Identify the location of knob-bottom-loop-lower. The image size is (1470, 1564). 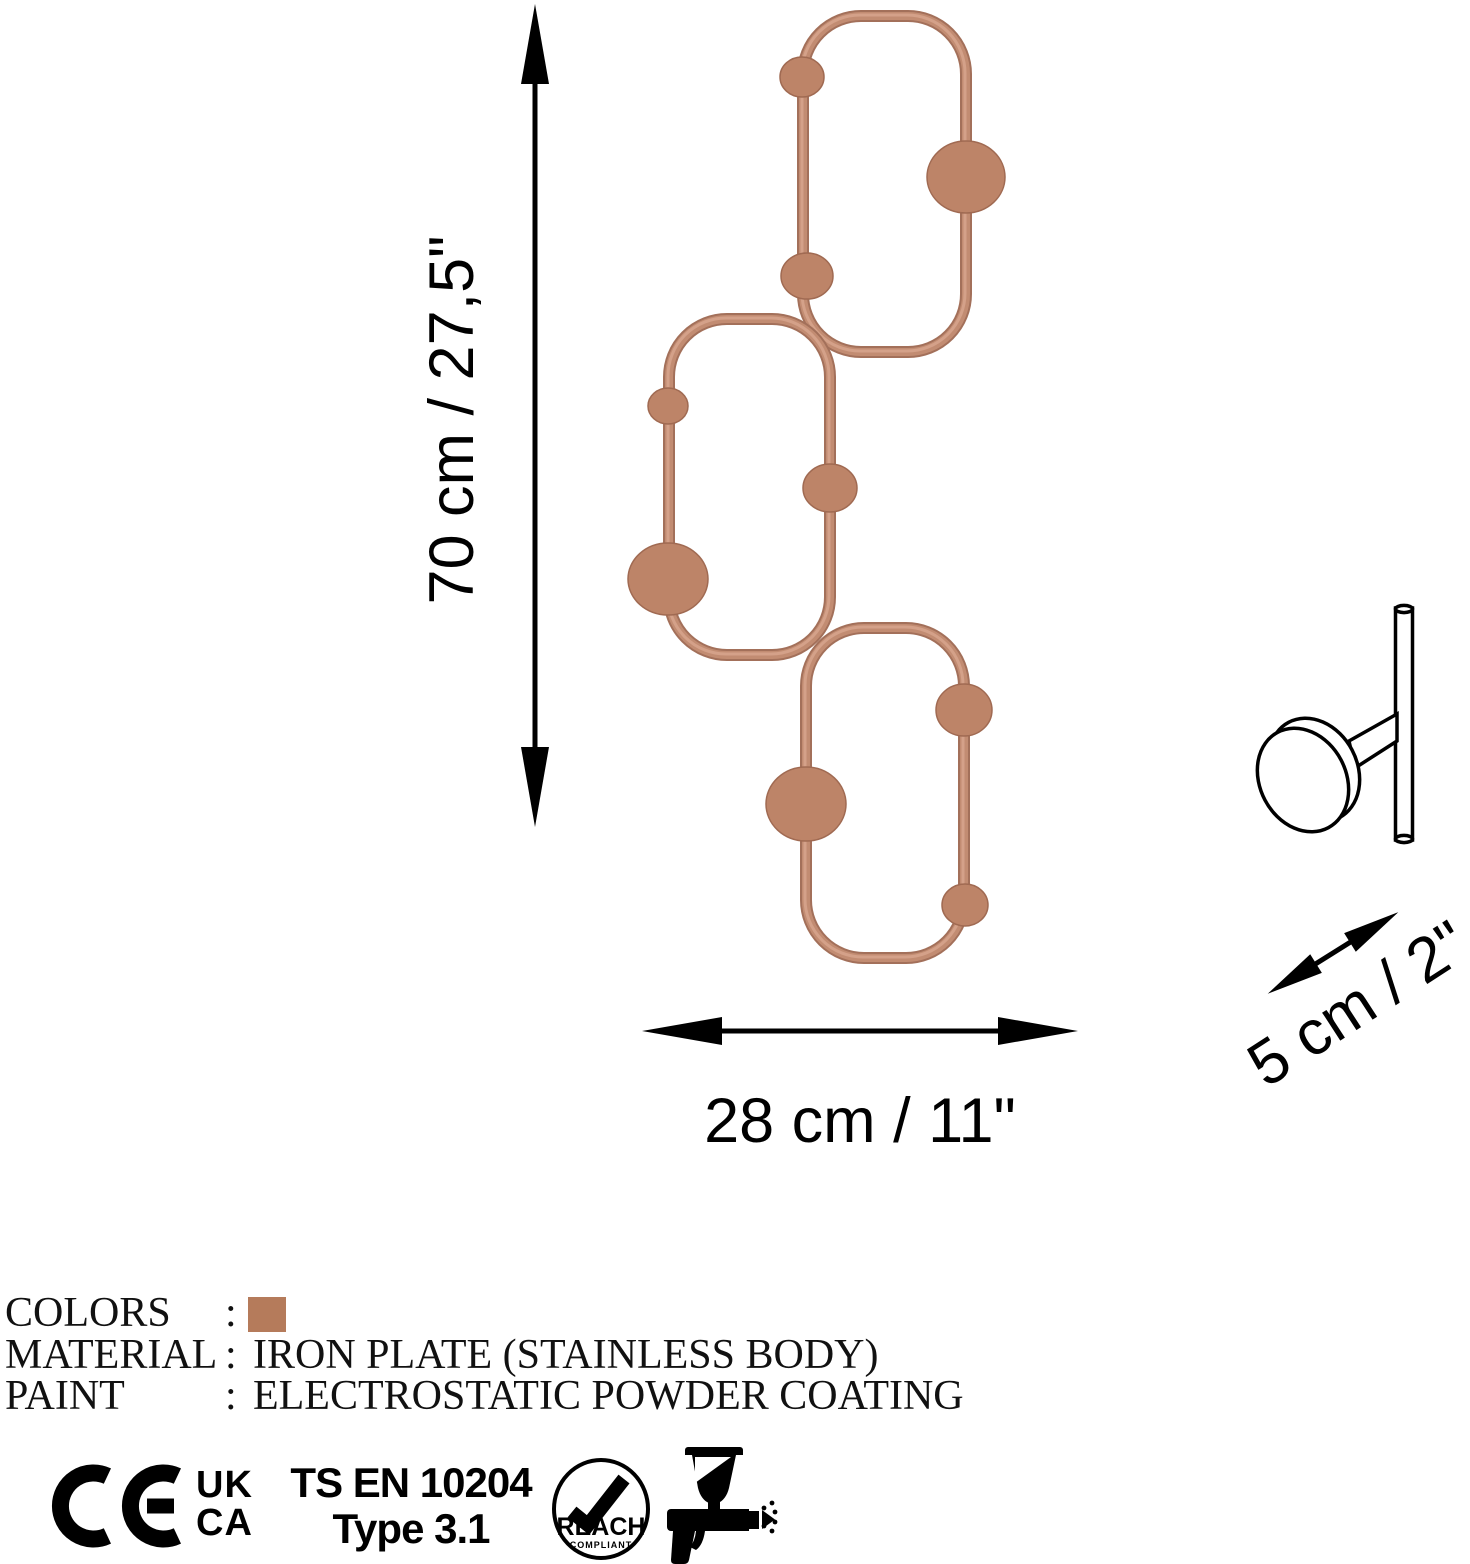
(965, 905).